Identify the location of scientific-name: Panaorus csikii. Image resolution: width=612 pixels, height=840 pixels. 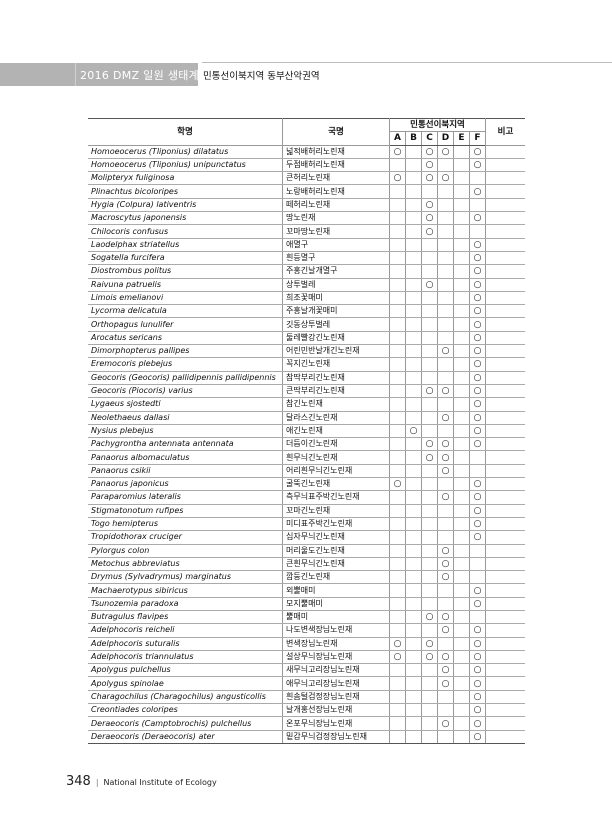
(185, 471).